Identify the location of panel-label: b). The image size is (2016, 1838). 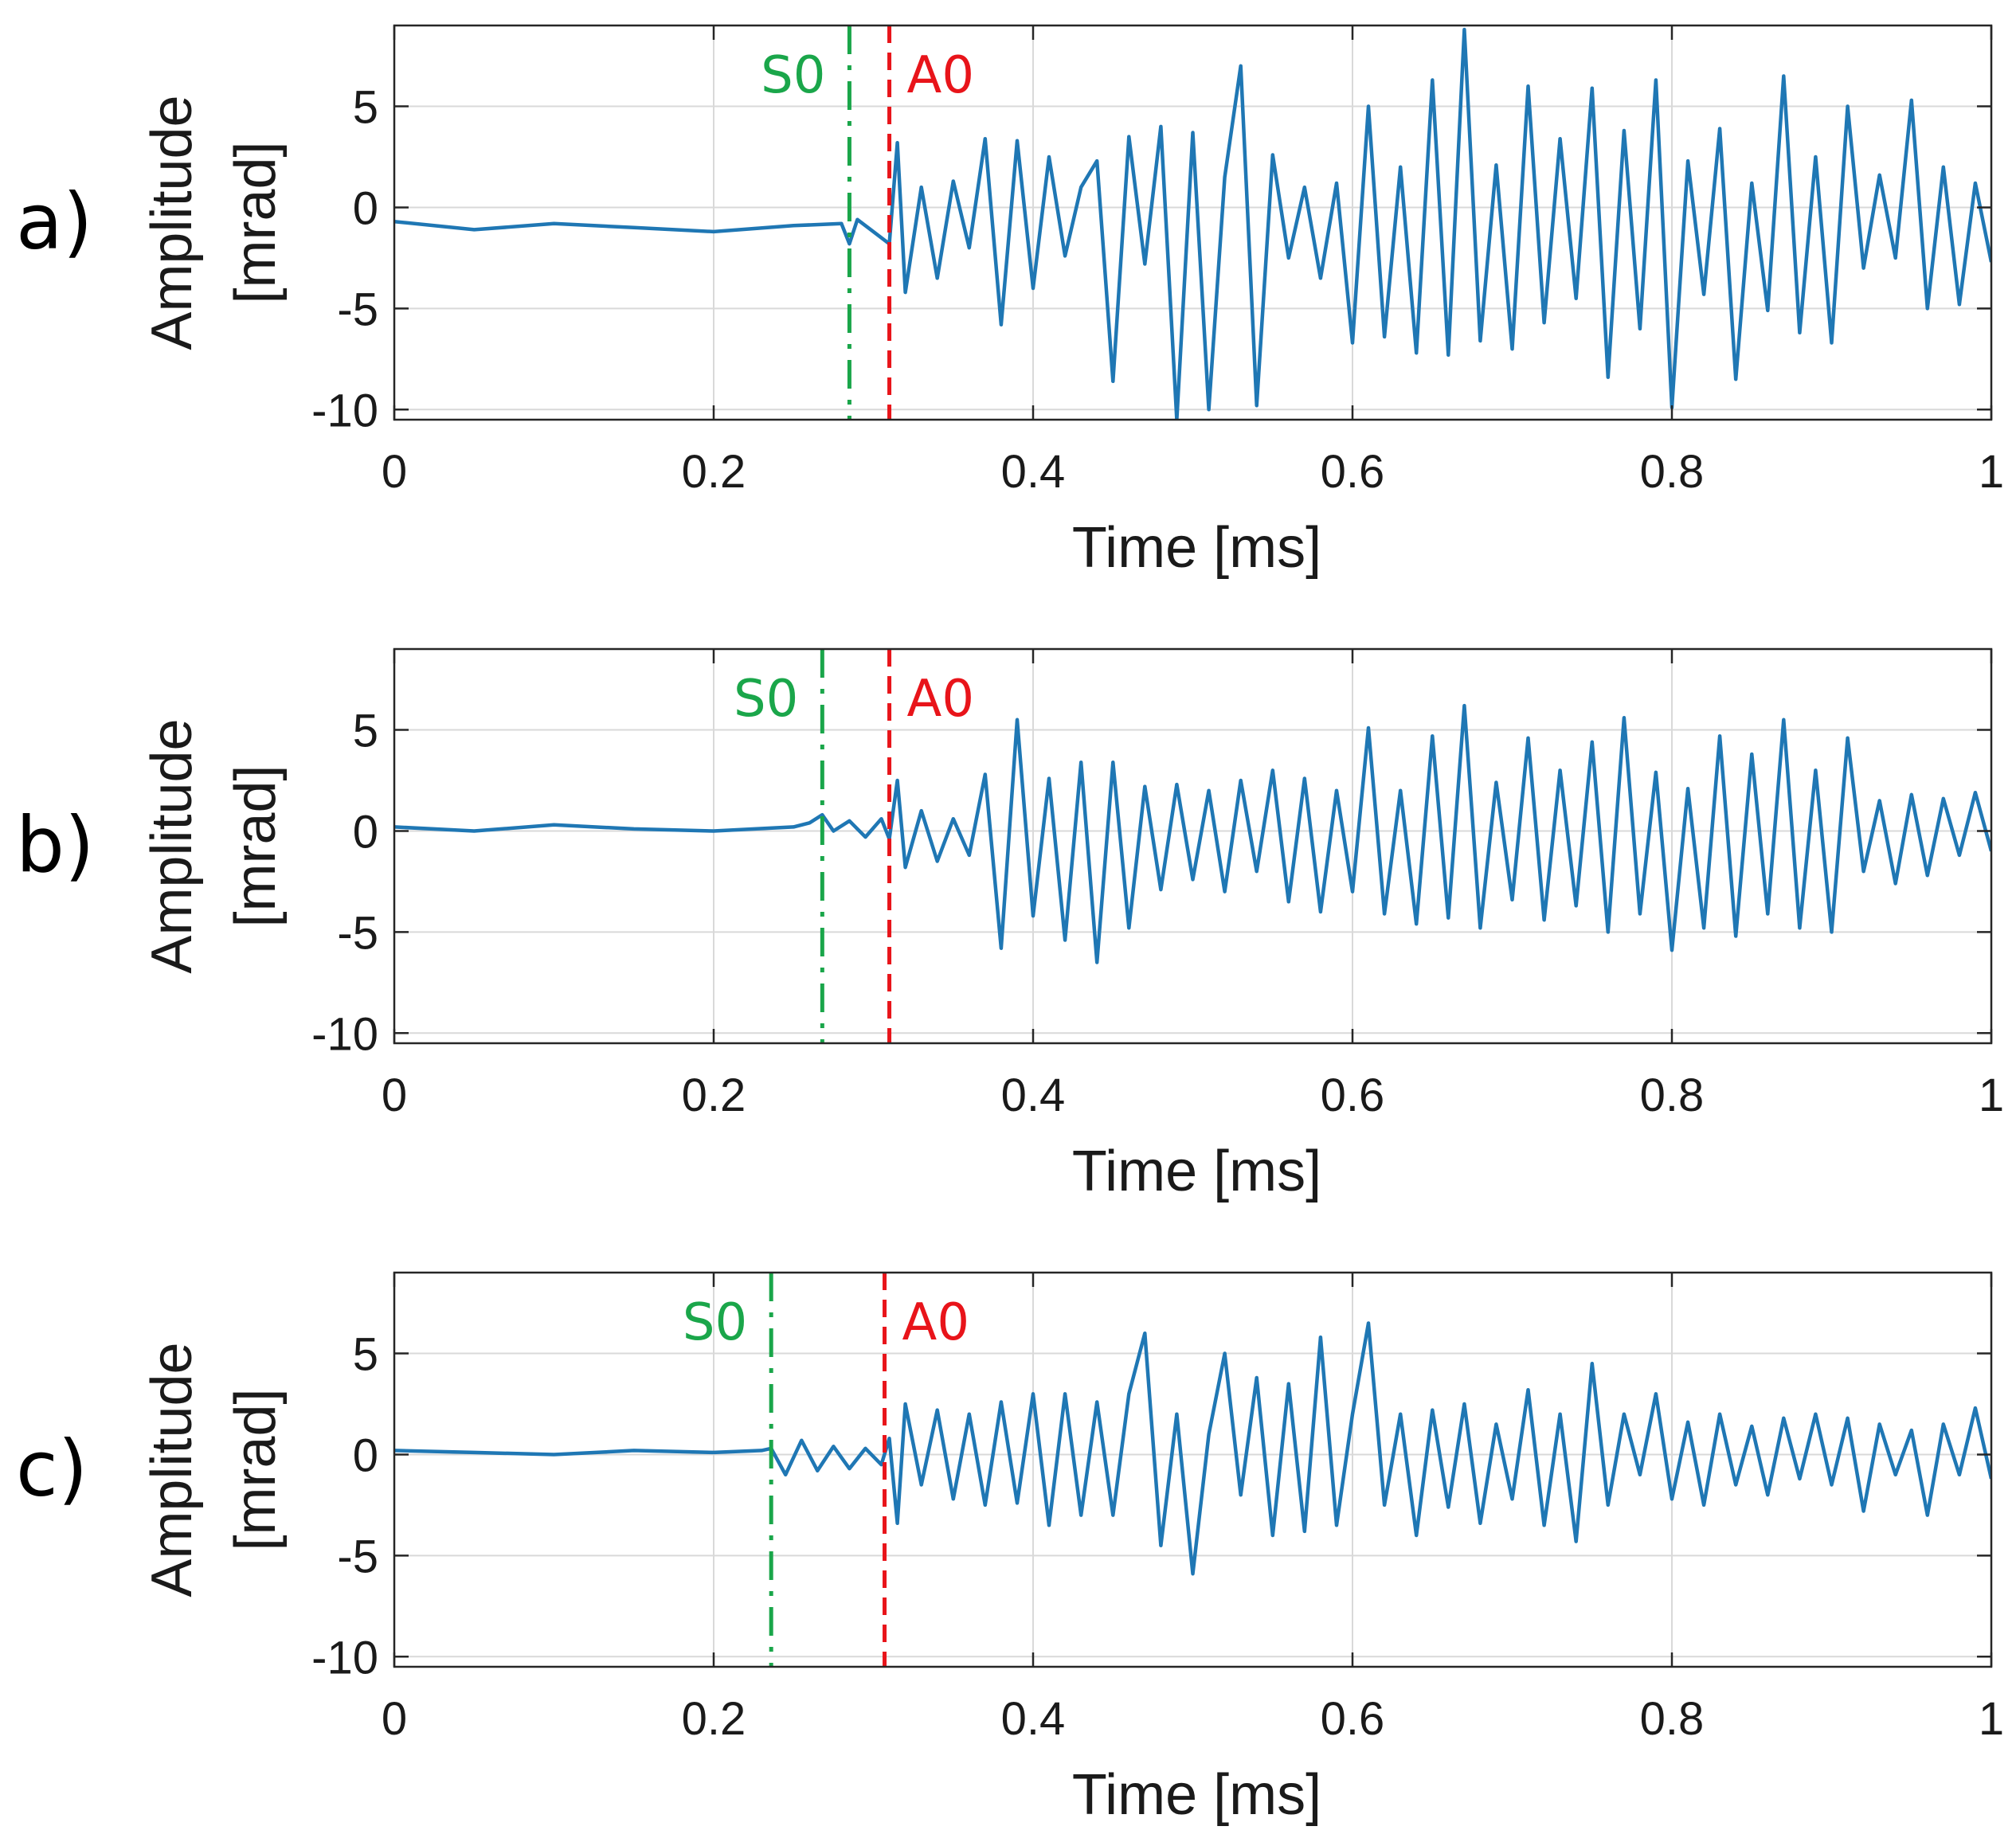
(55, 846).